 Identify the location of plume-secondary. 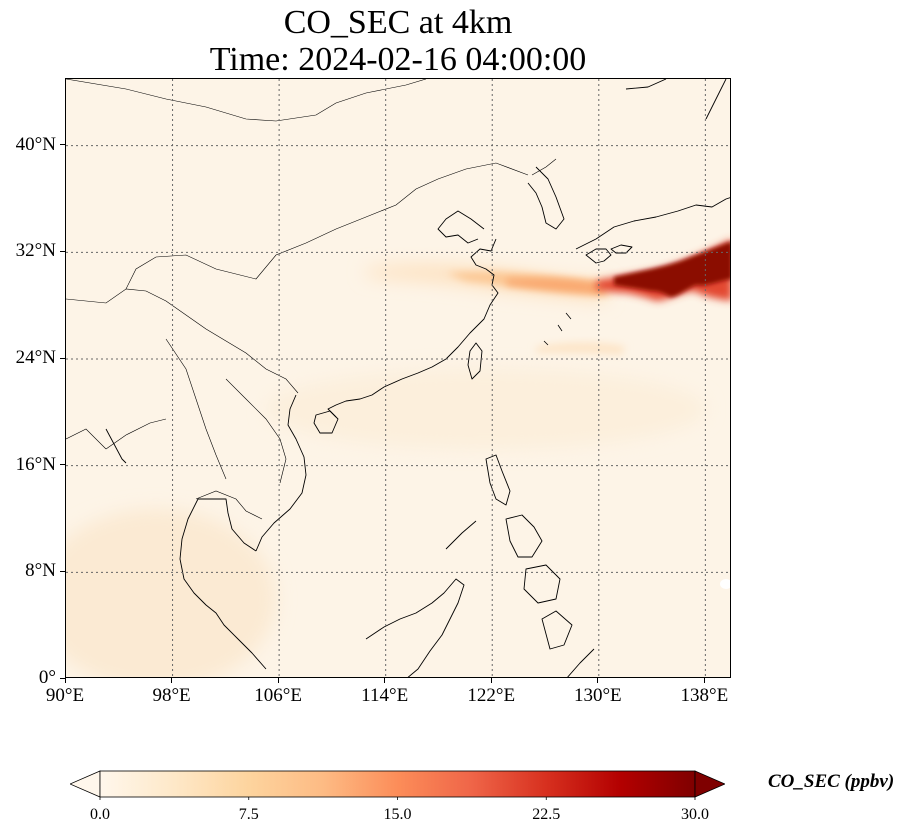
(581, 348).